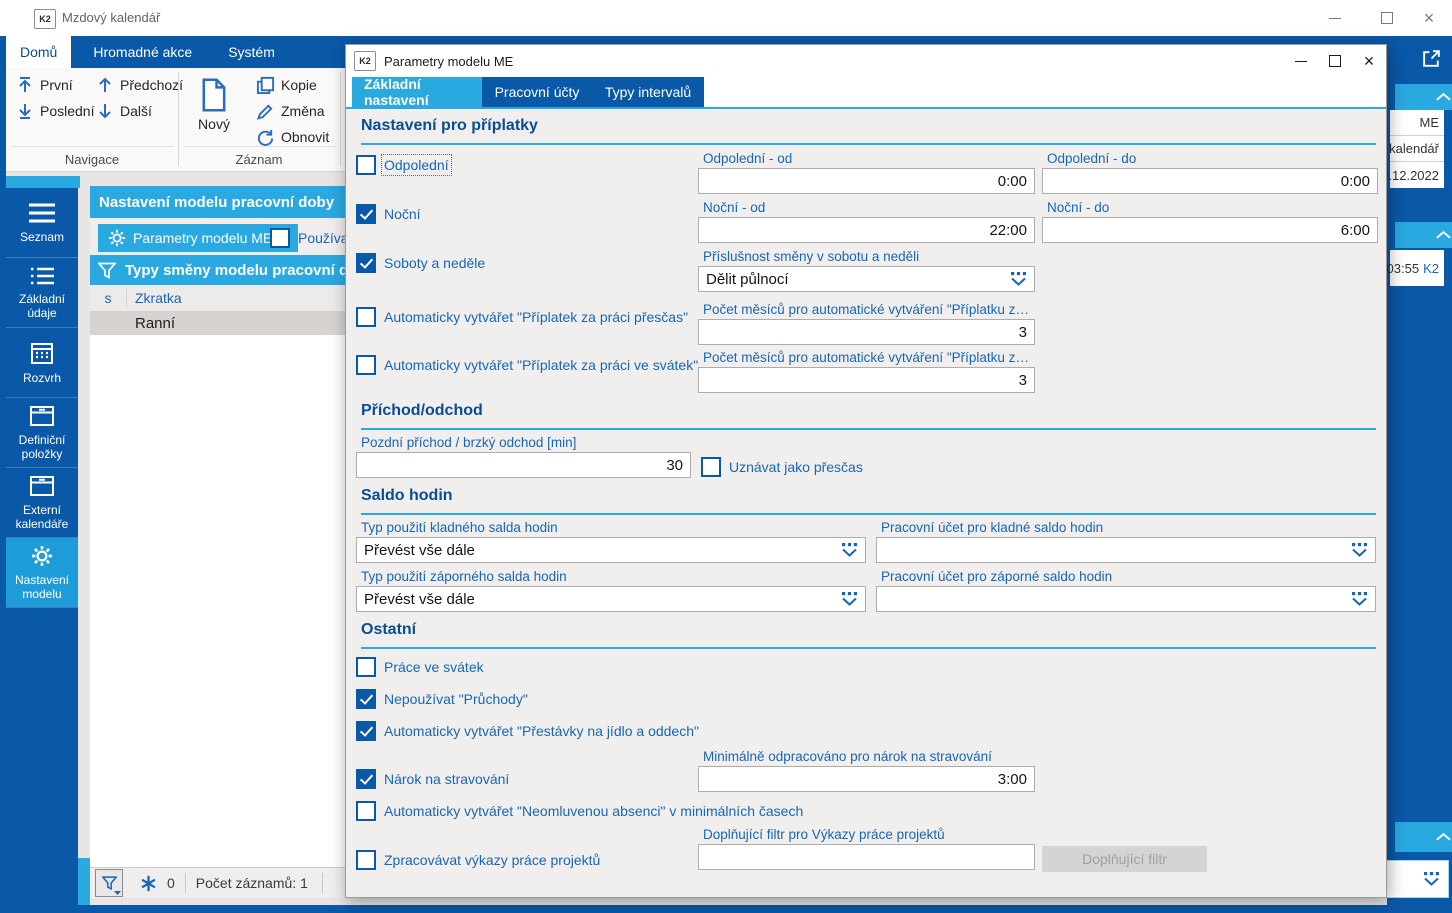  I want to click on zaporny-ucet-dropdown, so click(1126, 599).